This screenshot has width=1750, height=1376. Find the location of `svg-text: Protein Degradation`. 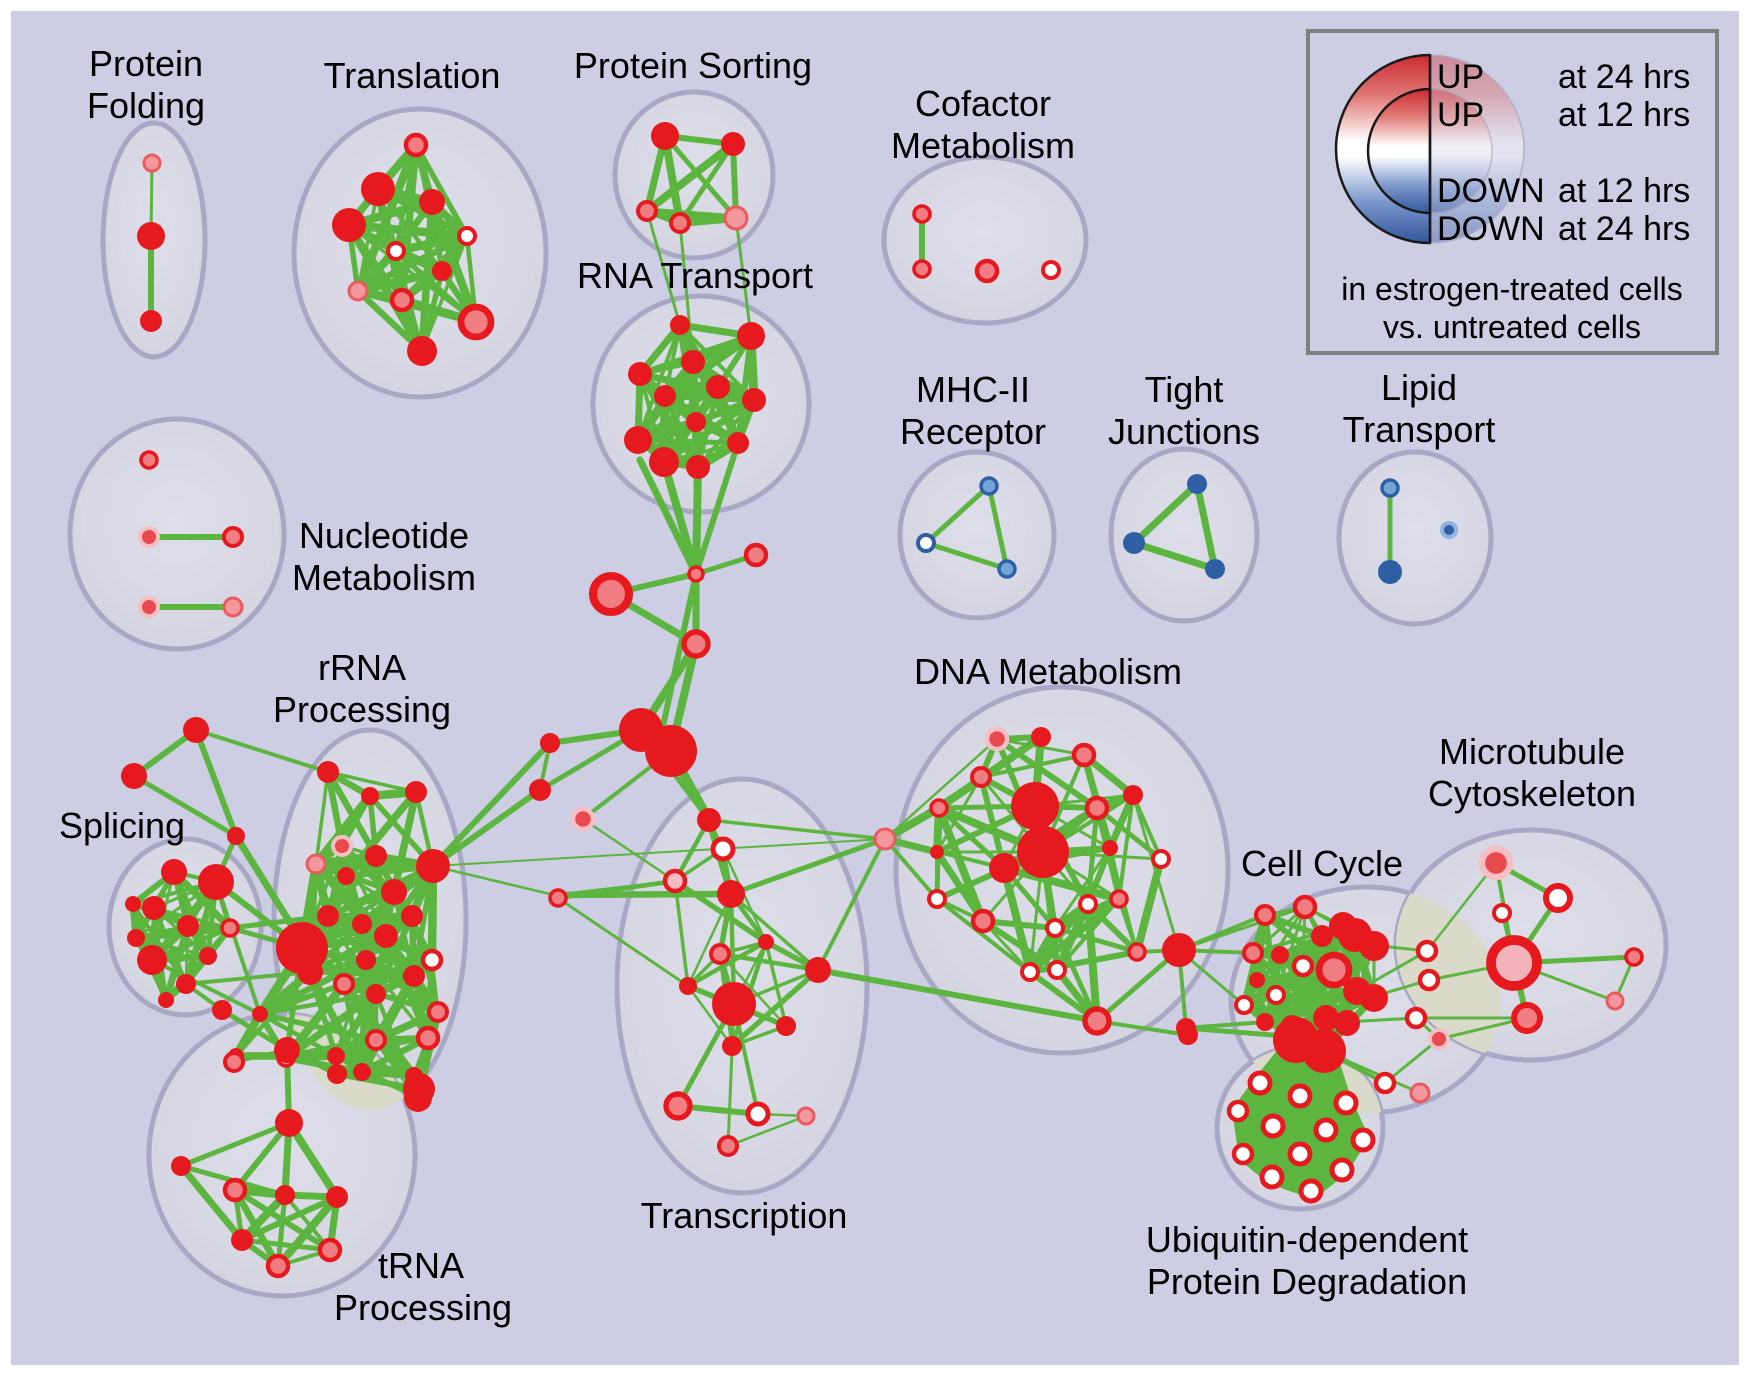

svg-text: Protein Degradation is located at coordinates (1307, 1281).